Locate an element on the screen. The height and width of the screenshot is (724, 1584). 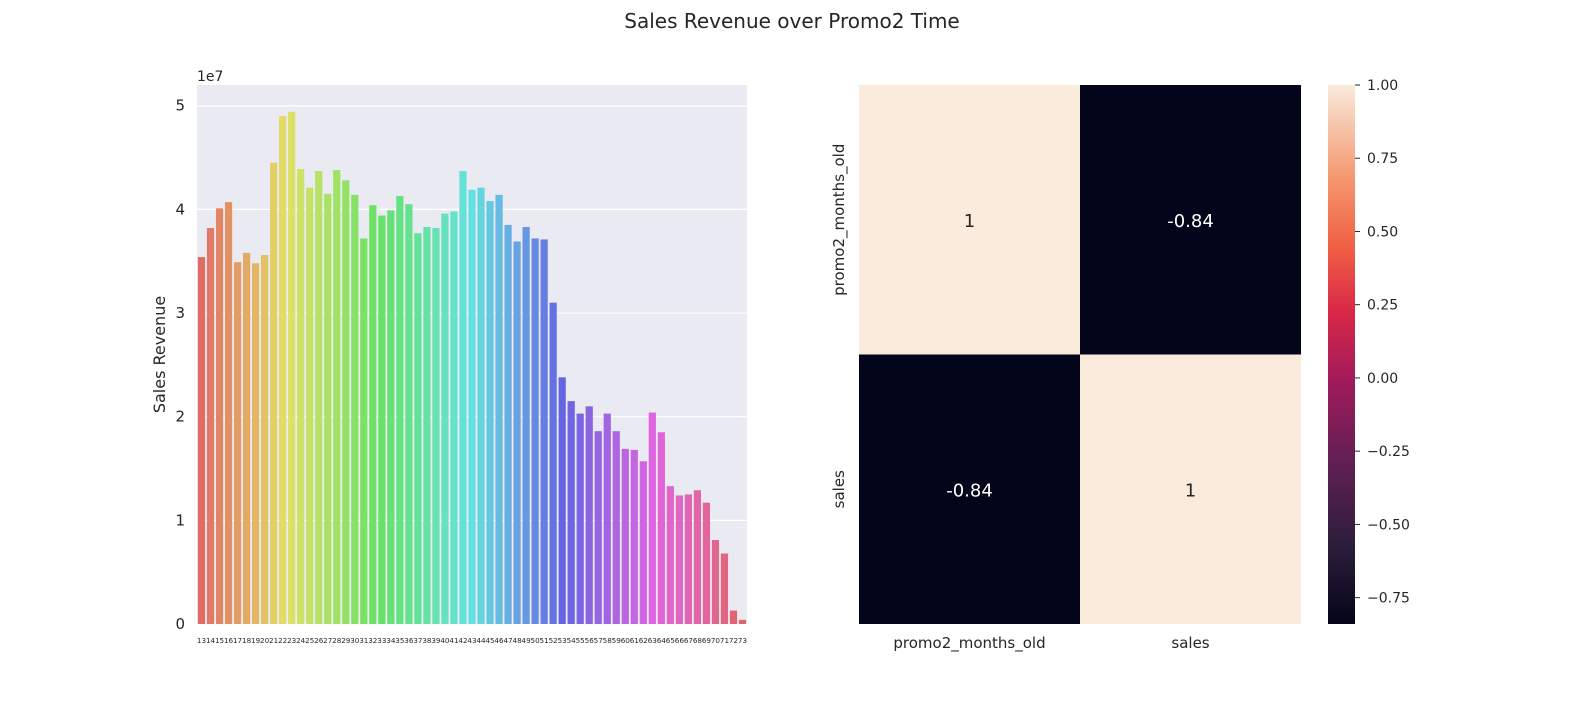
y-tick-label: 5 is located at coordinates (180, 106).